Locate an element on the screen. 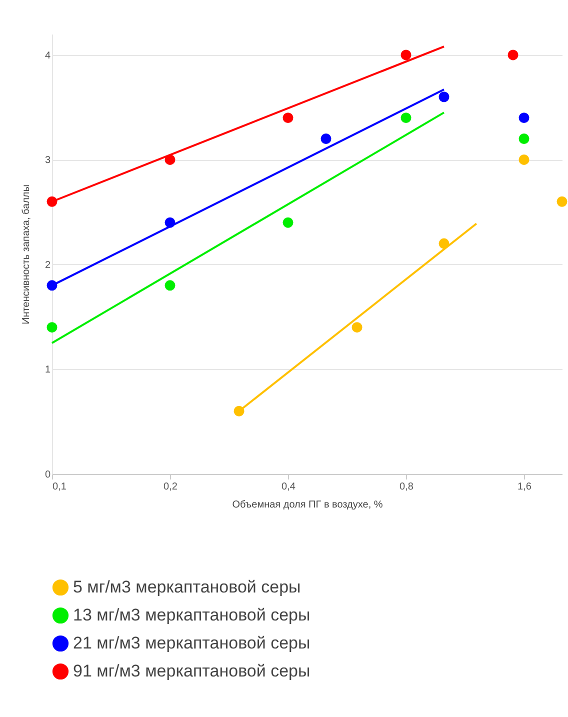 The image size is (568, 717). legend-label: 5 мг/м3 меркаптановой серы is located at coordinates (187, 587).